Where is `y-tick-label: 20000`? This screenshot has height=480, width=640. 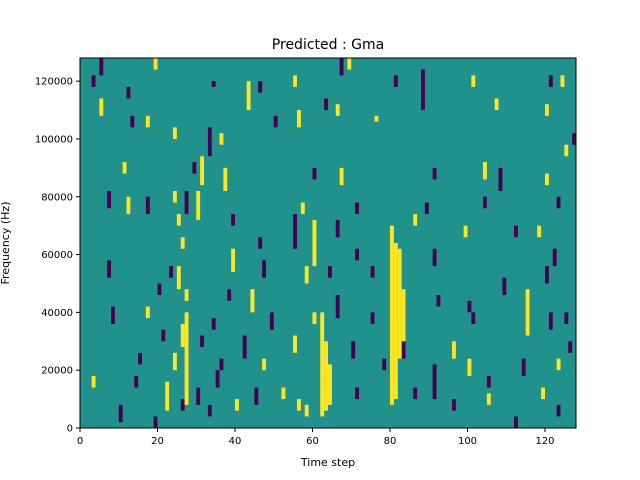
y-tick-label: 20000 is located at coordinates (57, 371).